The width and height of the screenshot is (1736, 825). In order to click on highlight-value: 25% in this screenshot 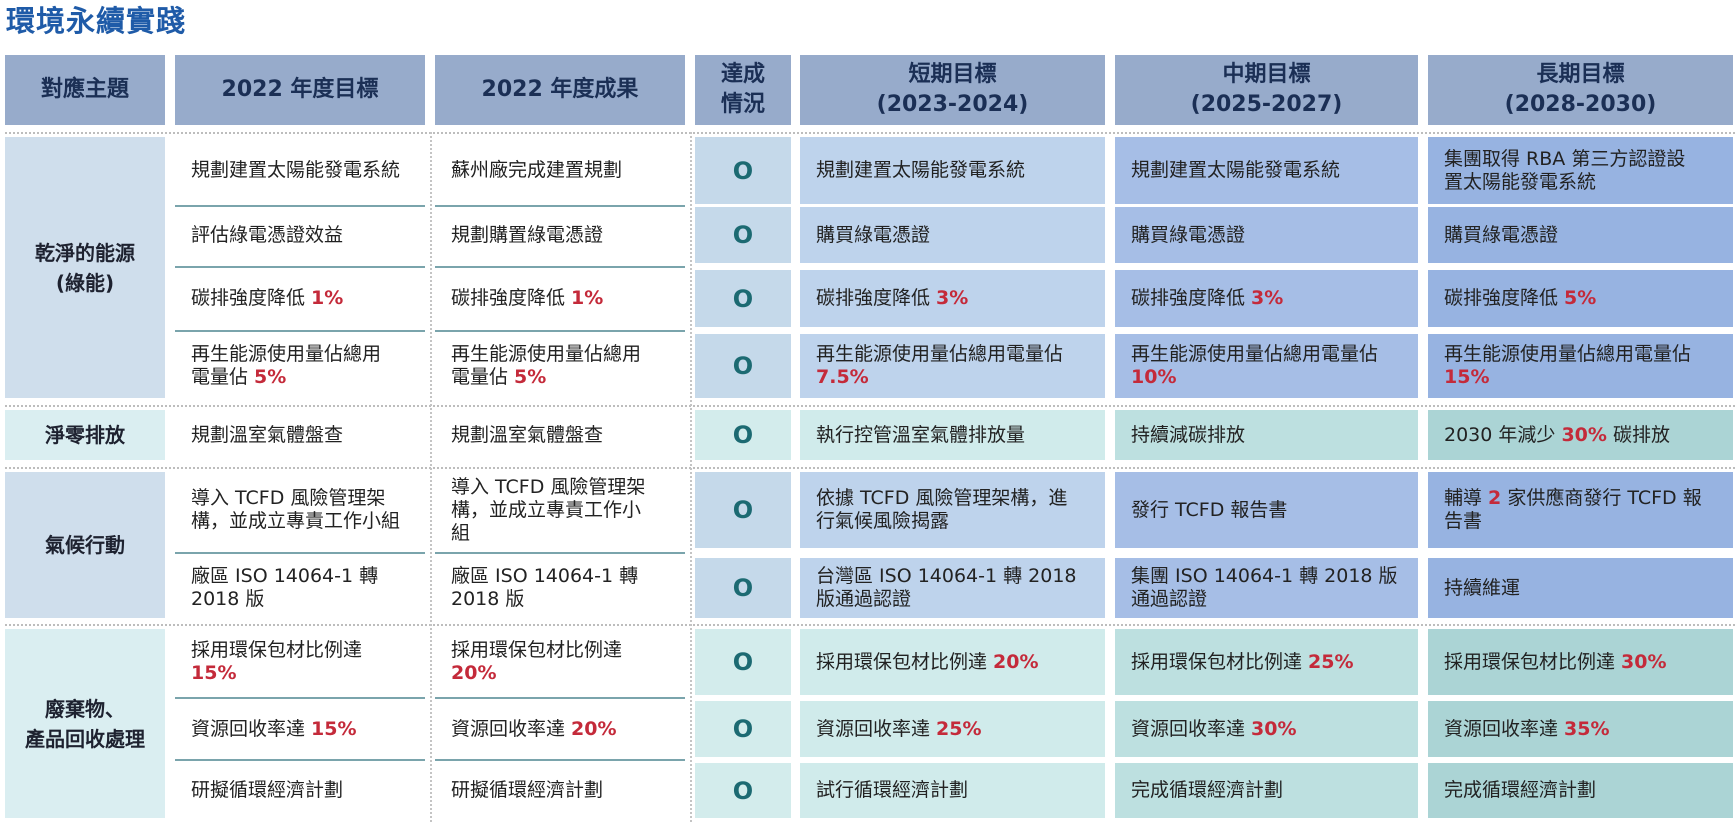, I will do `click(1331, 661)`.